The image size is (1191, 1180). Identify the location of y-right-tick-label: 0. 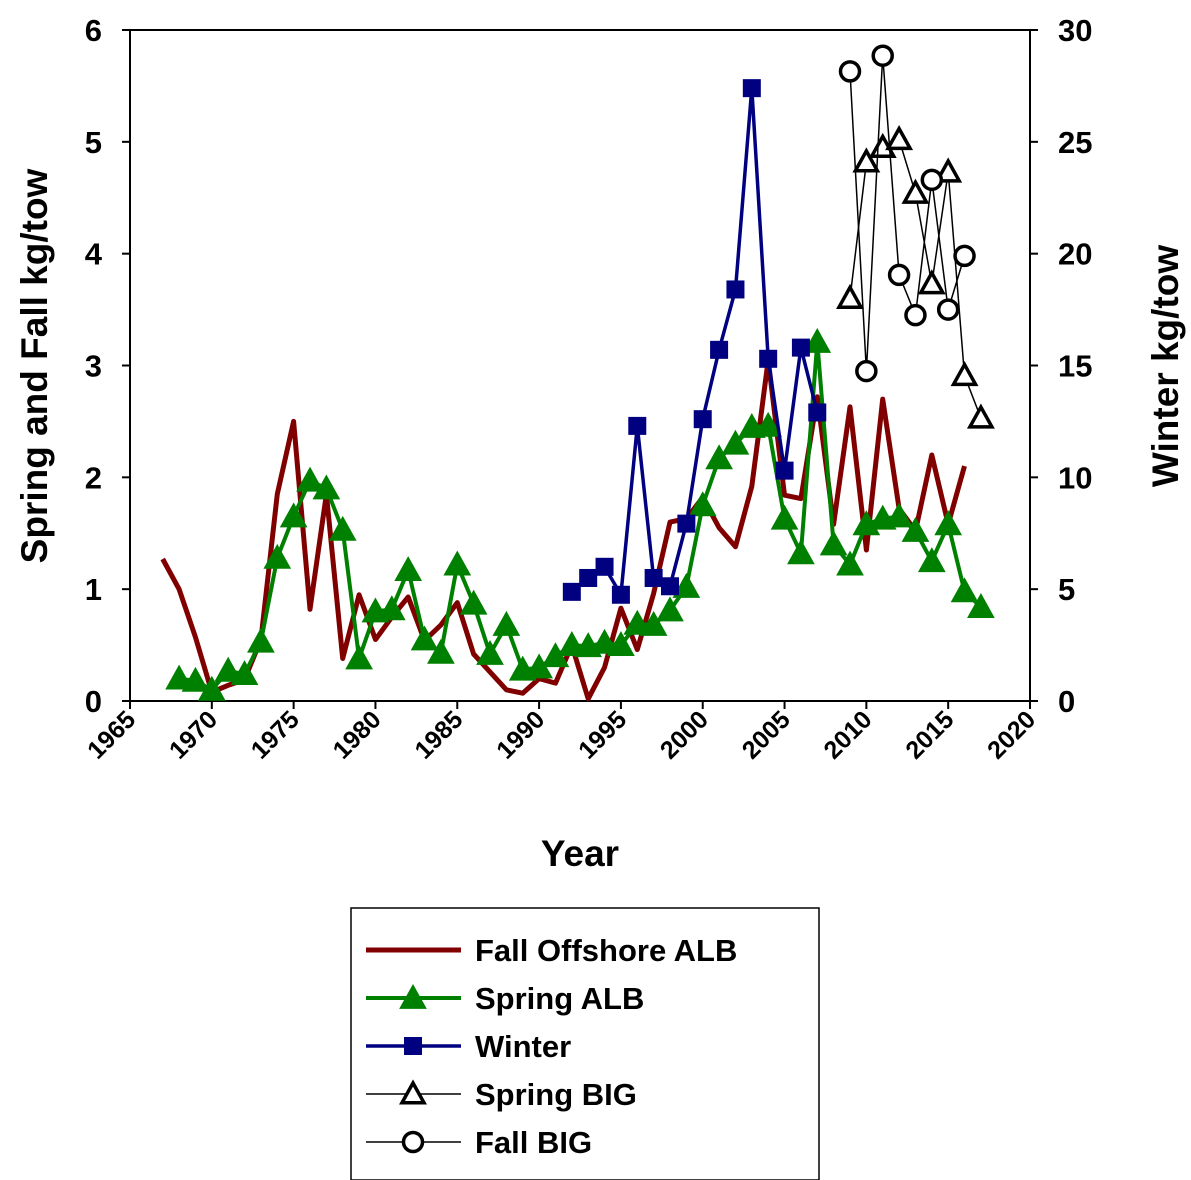
(1066, 701).